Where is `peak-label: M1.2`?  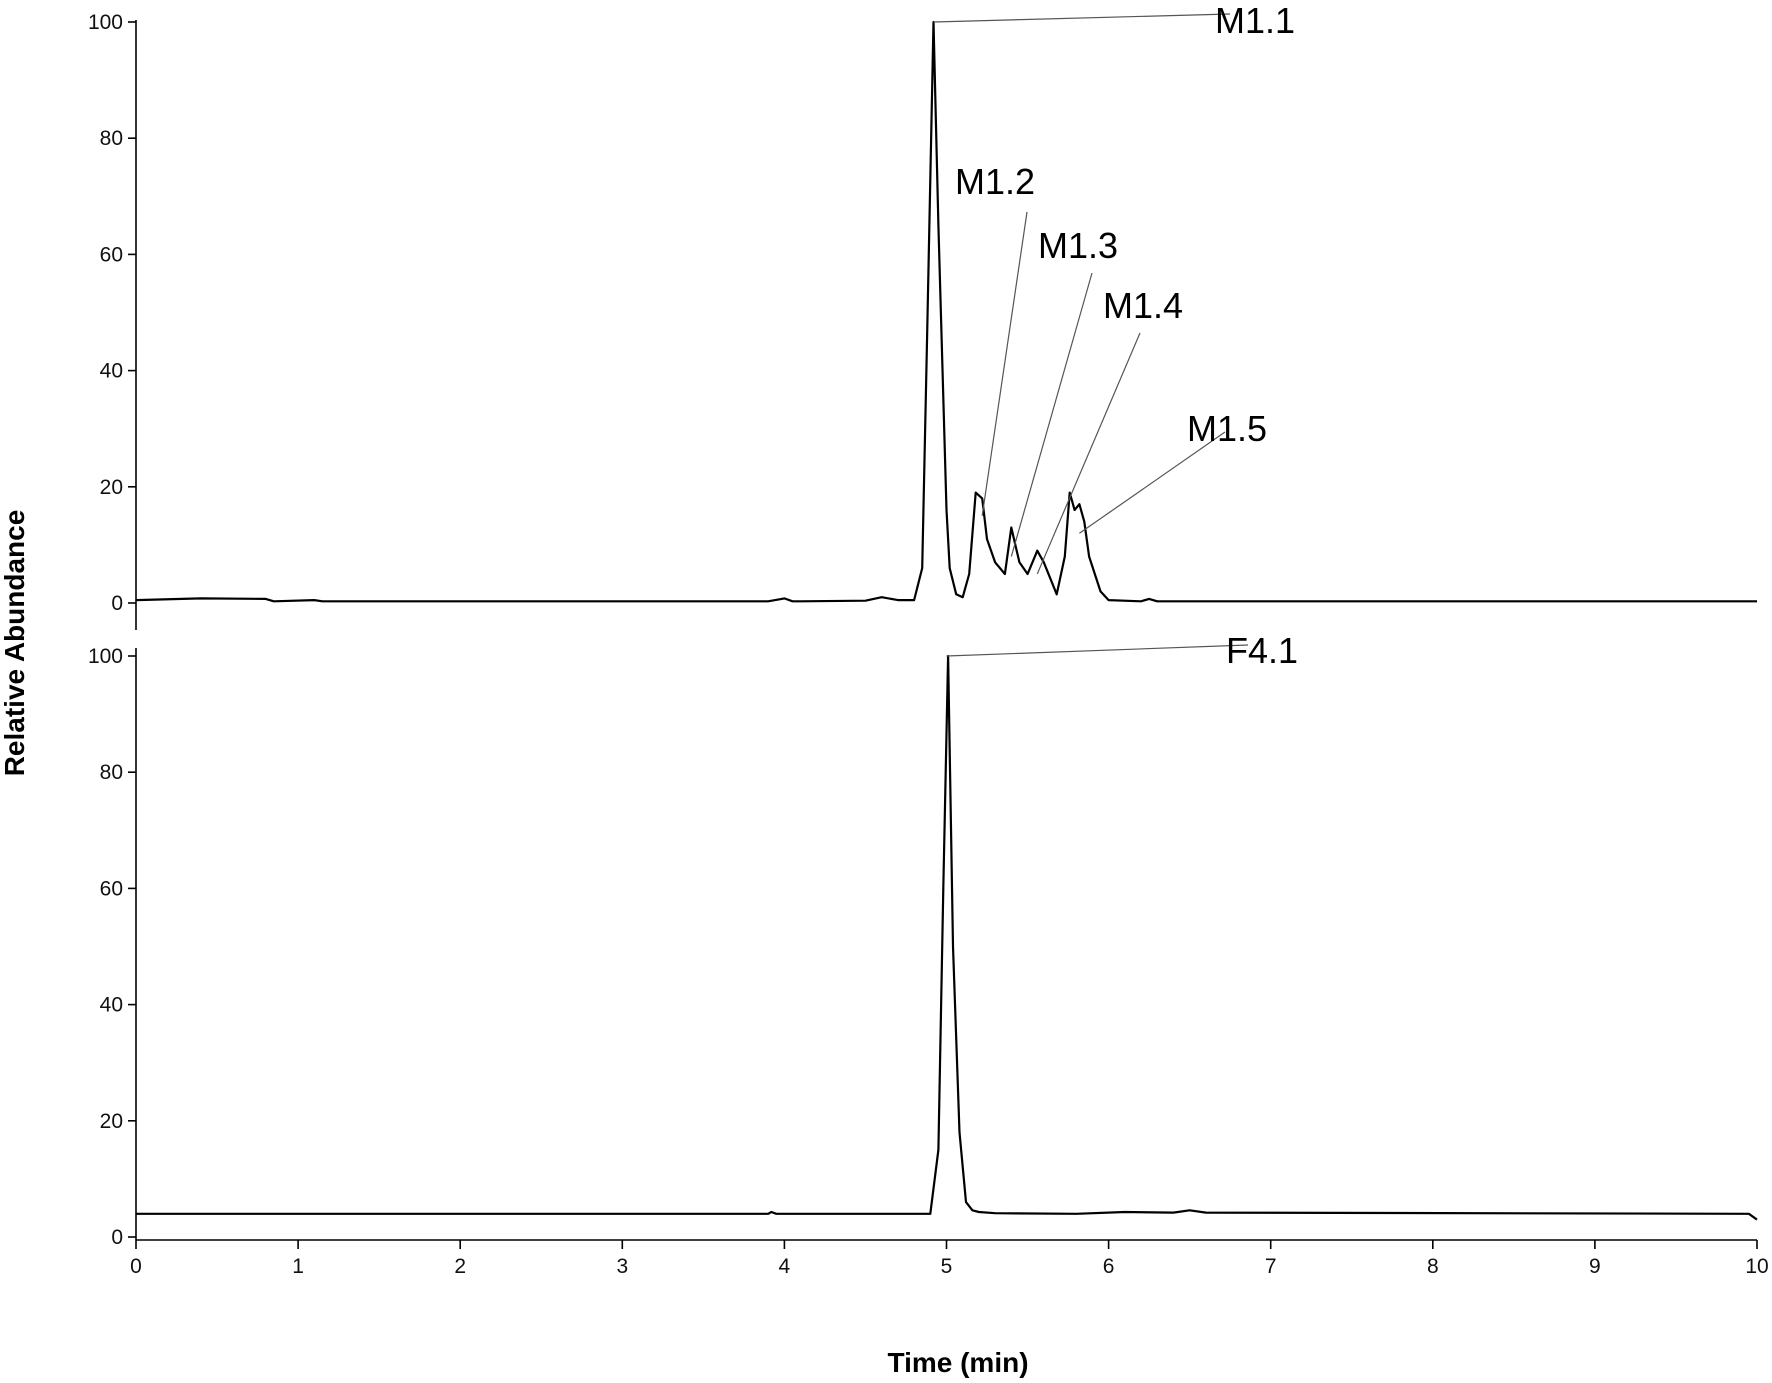
peak-label: M1.2 is located at coordinates (995, 181).